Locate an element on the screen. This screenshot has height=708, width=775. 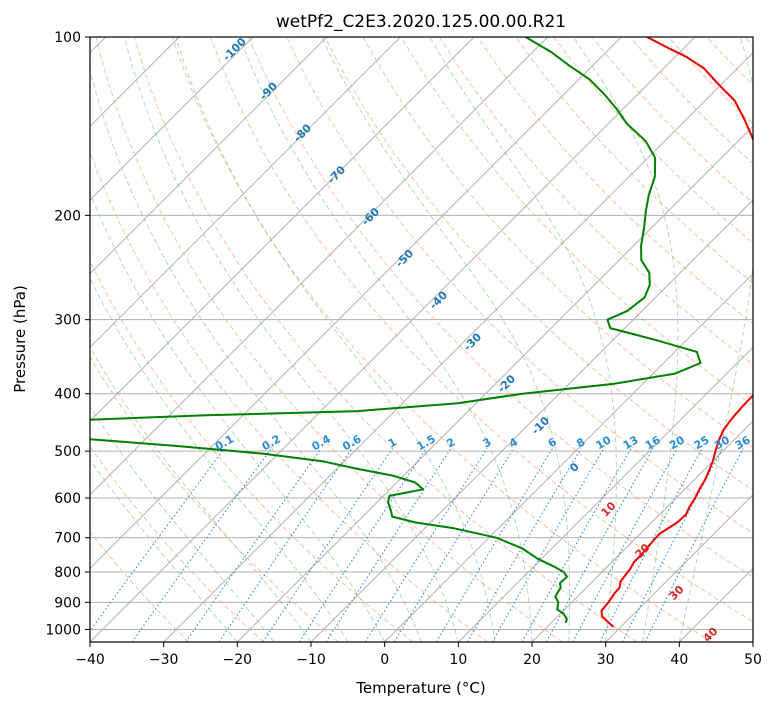
x-tick-label: 20 is located at coordinates (532, 660).